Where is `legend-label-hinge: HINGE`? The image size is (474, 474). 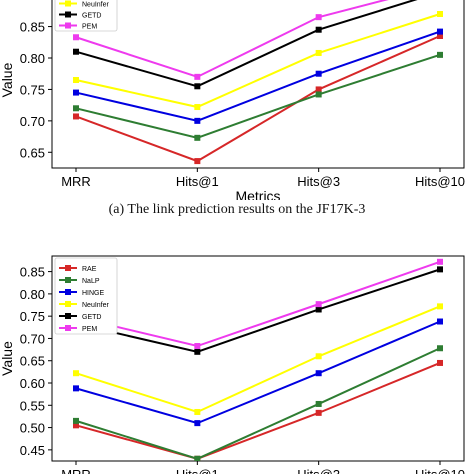
legend-label-hinge: HINGE is located at coordinates (93, 293).